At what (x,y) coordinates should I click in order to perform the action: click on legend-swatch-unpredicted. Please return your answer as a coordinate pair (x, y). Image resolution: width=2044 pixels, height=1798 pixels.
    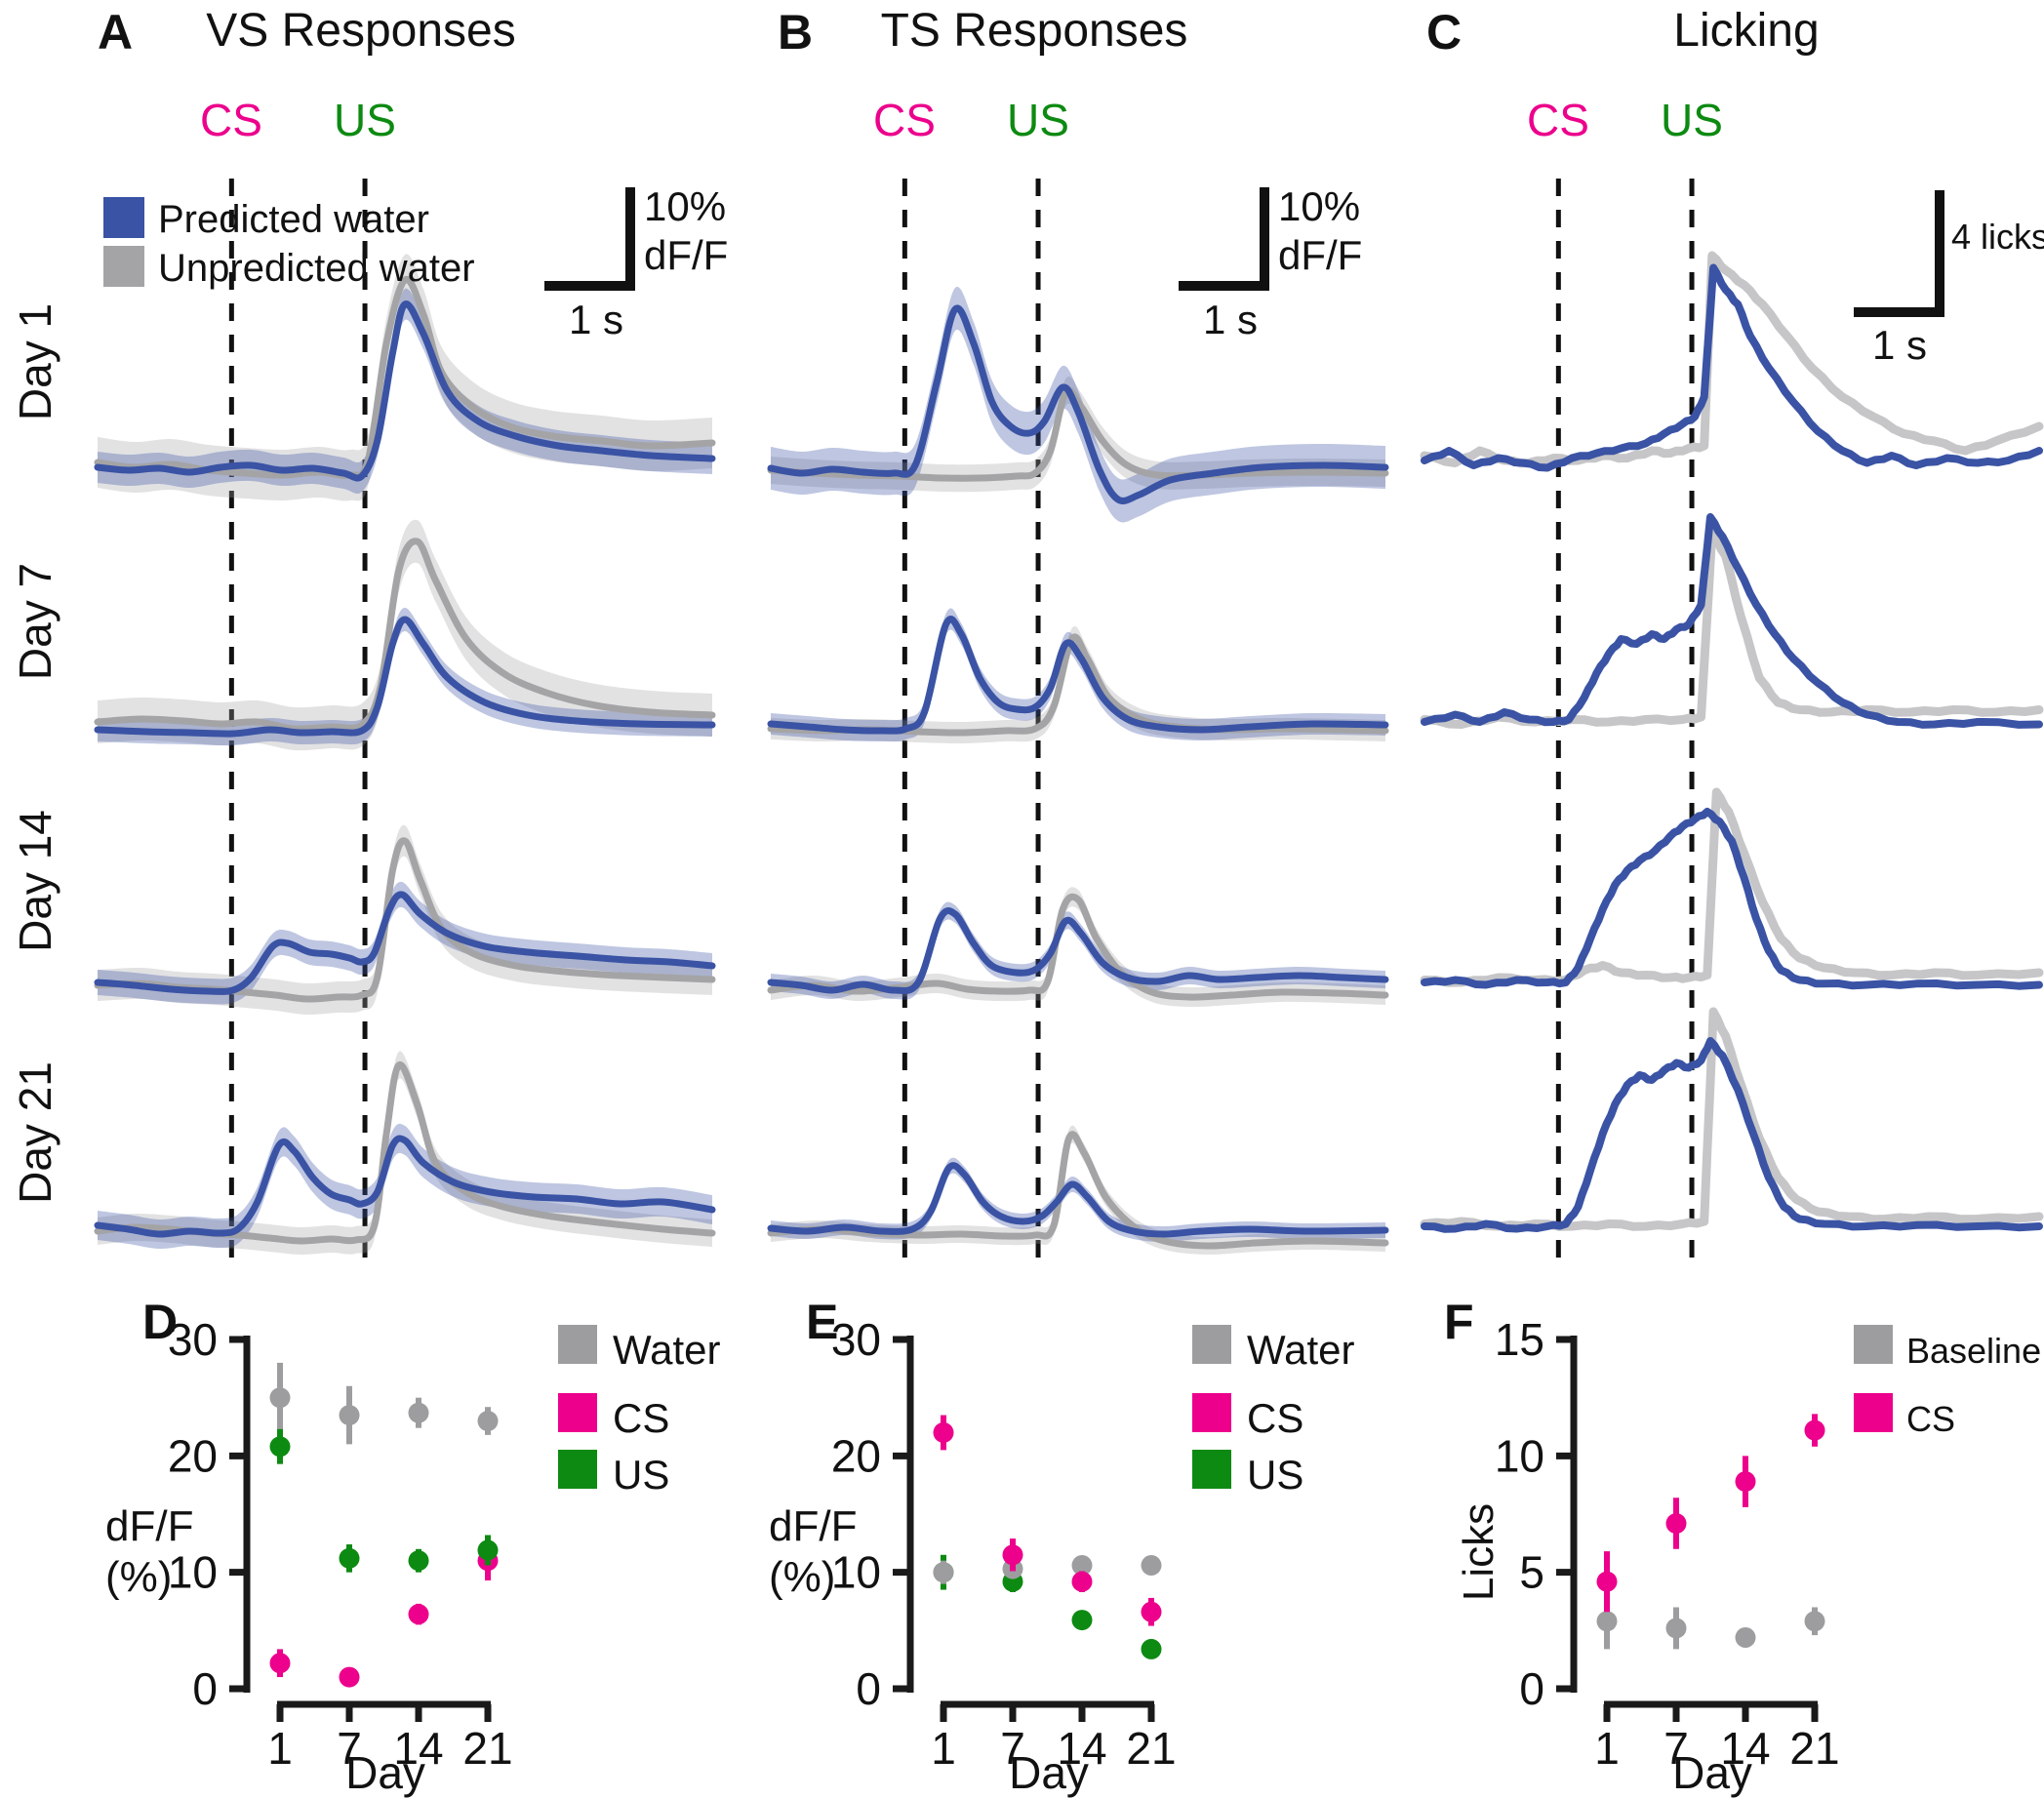
    Looking at the image, I should click on (123, 266).